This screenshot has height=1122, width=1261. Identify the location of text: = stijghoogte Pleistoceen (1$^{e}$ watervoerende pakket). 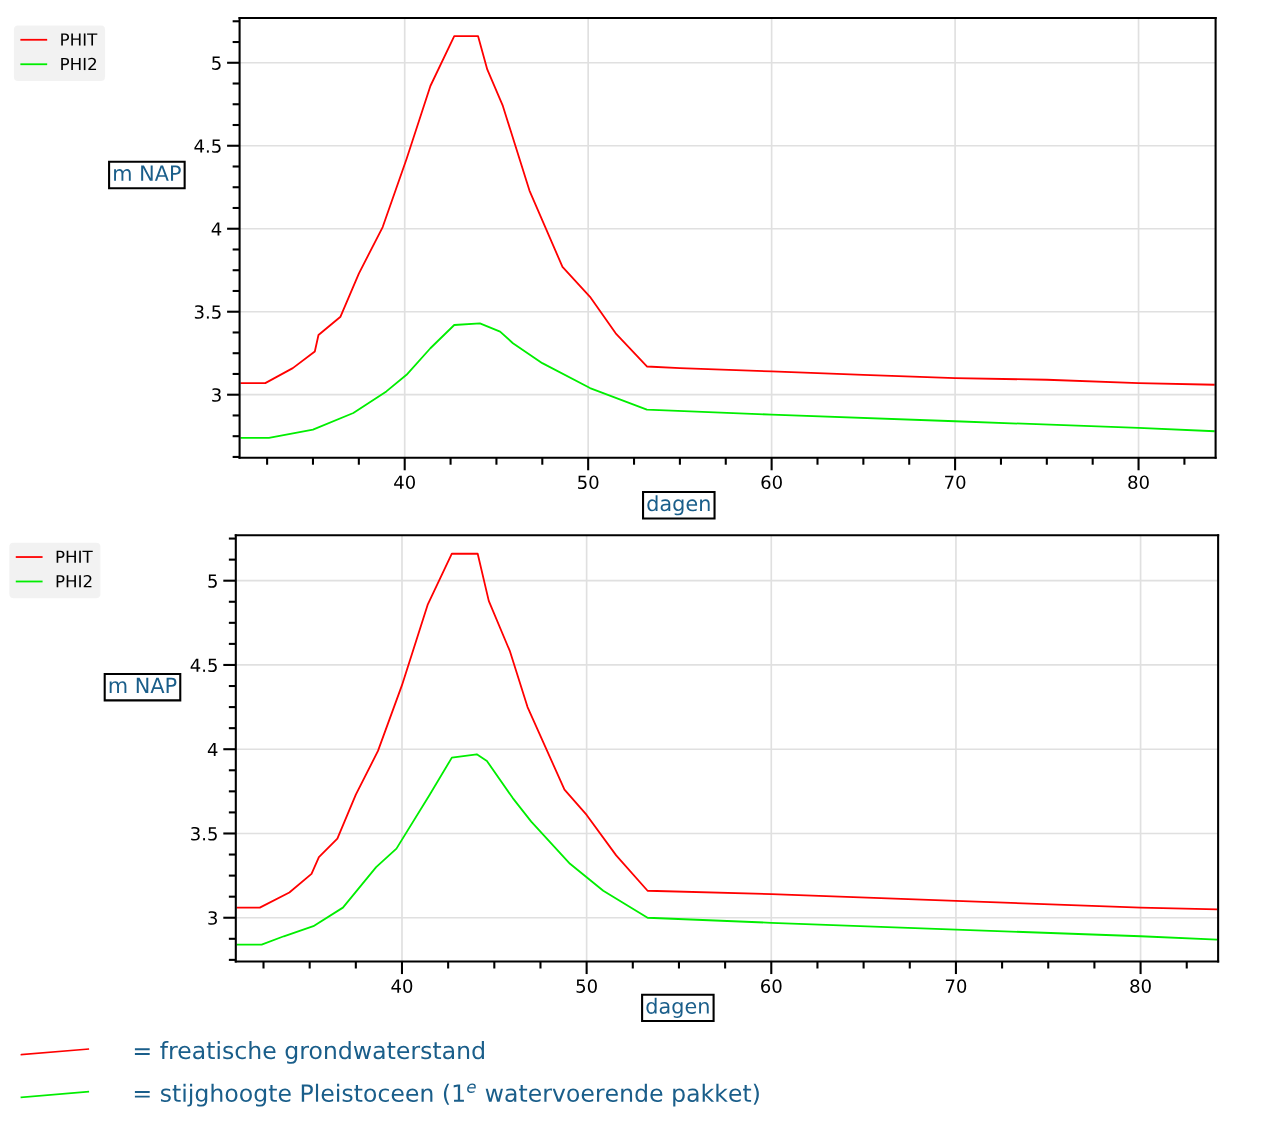
(446, 1095).